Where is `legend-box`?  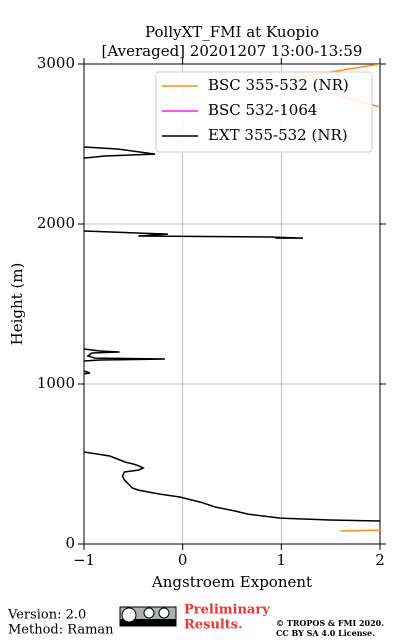 legend-box is located at coordinates (264, 112).